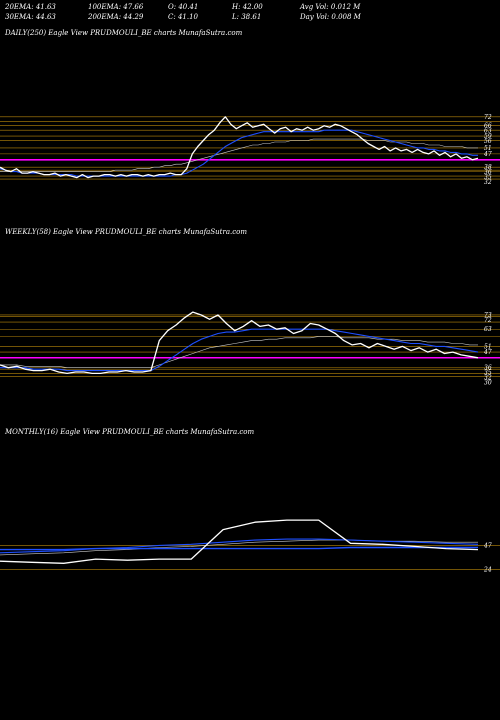 This screenshot has width=500, height=720. I want to click on trend-series-line, so click(239, 548).